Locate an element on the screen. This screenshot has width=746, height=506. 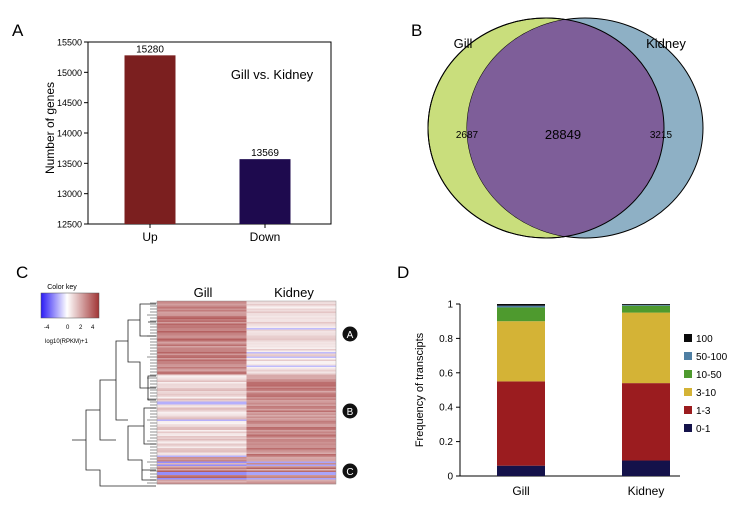
heatmap-column-kidney: Kidney is located at coordinates (294, 292).